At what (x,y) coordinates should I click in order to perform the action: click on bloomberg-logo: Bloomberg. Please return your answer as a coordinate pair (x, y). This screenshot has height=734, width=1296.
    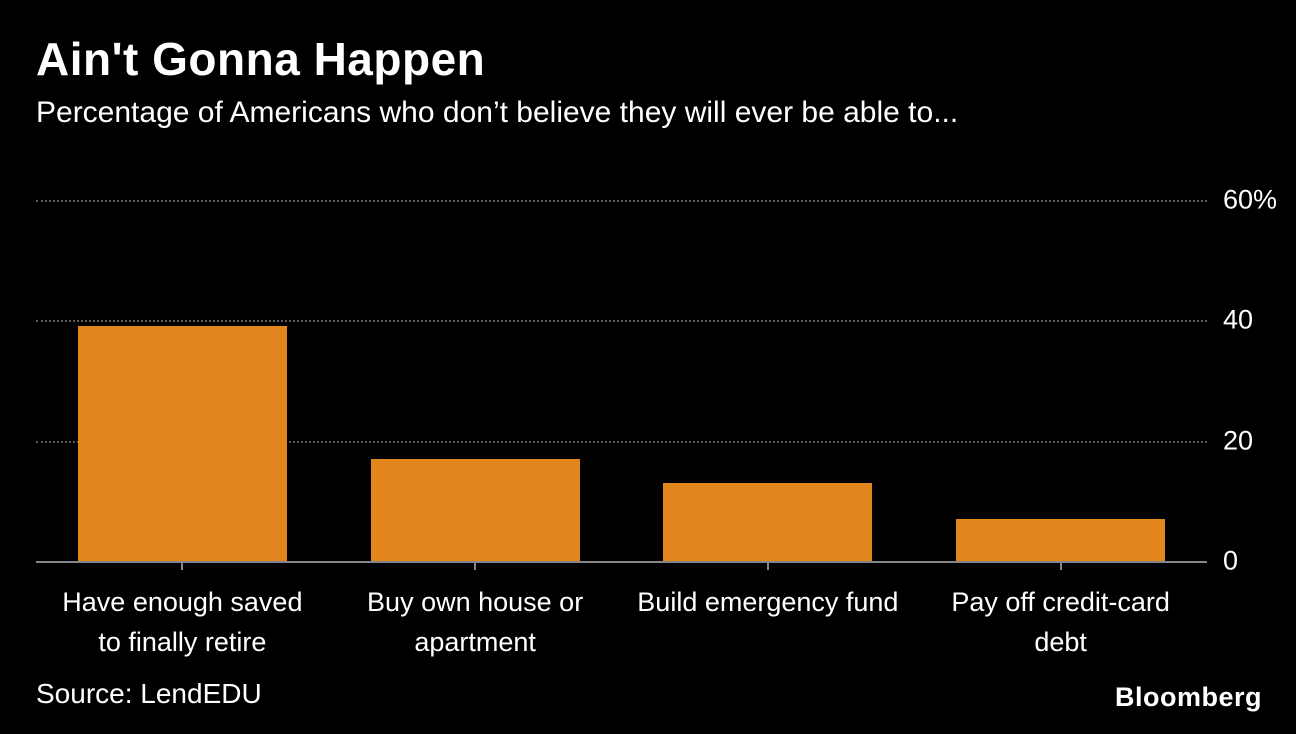
    Looking at the image, I should click on (1188, 697).